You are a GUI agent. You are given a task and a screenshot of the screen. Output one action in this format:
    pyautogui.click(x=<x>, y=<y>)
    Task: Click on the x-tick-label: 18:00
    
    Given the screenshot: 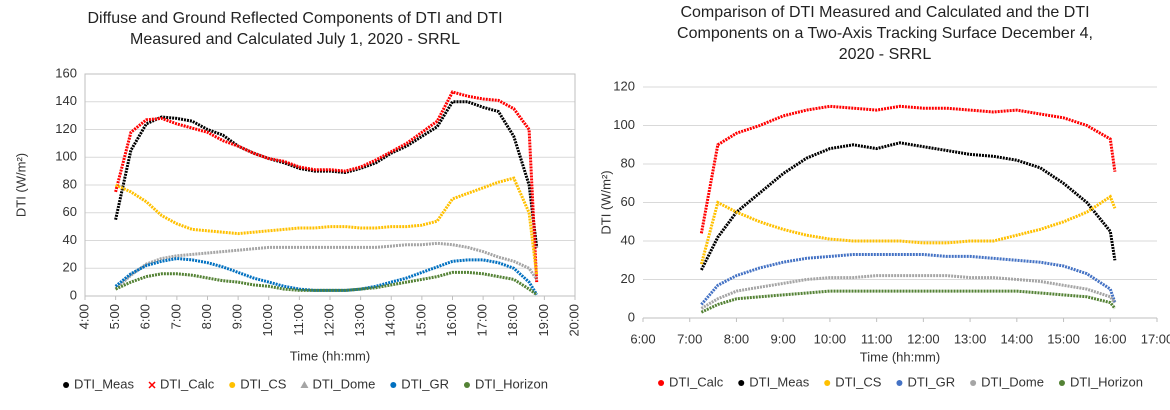 What is the action you would take?
    pyautogui.click(x=512, y=320)
    